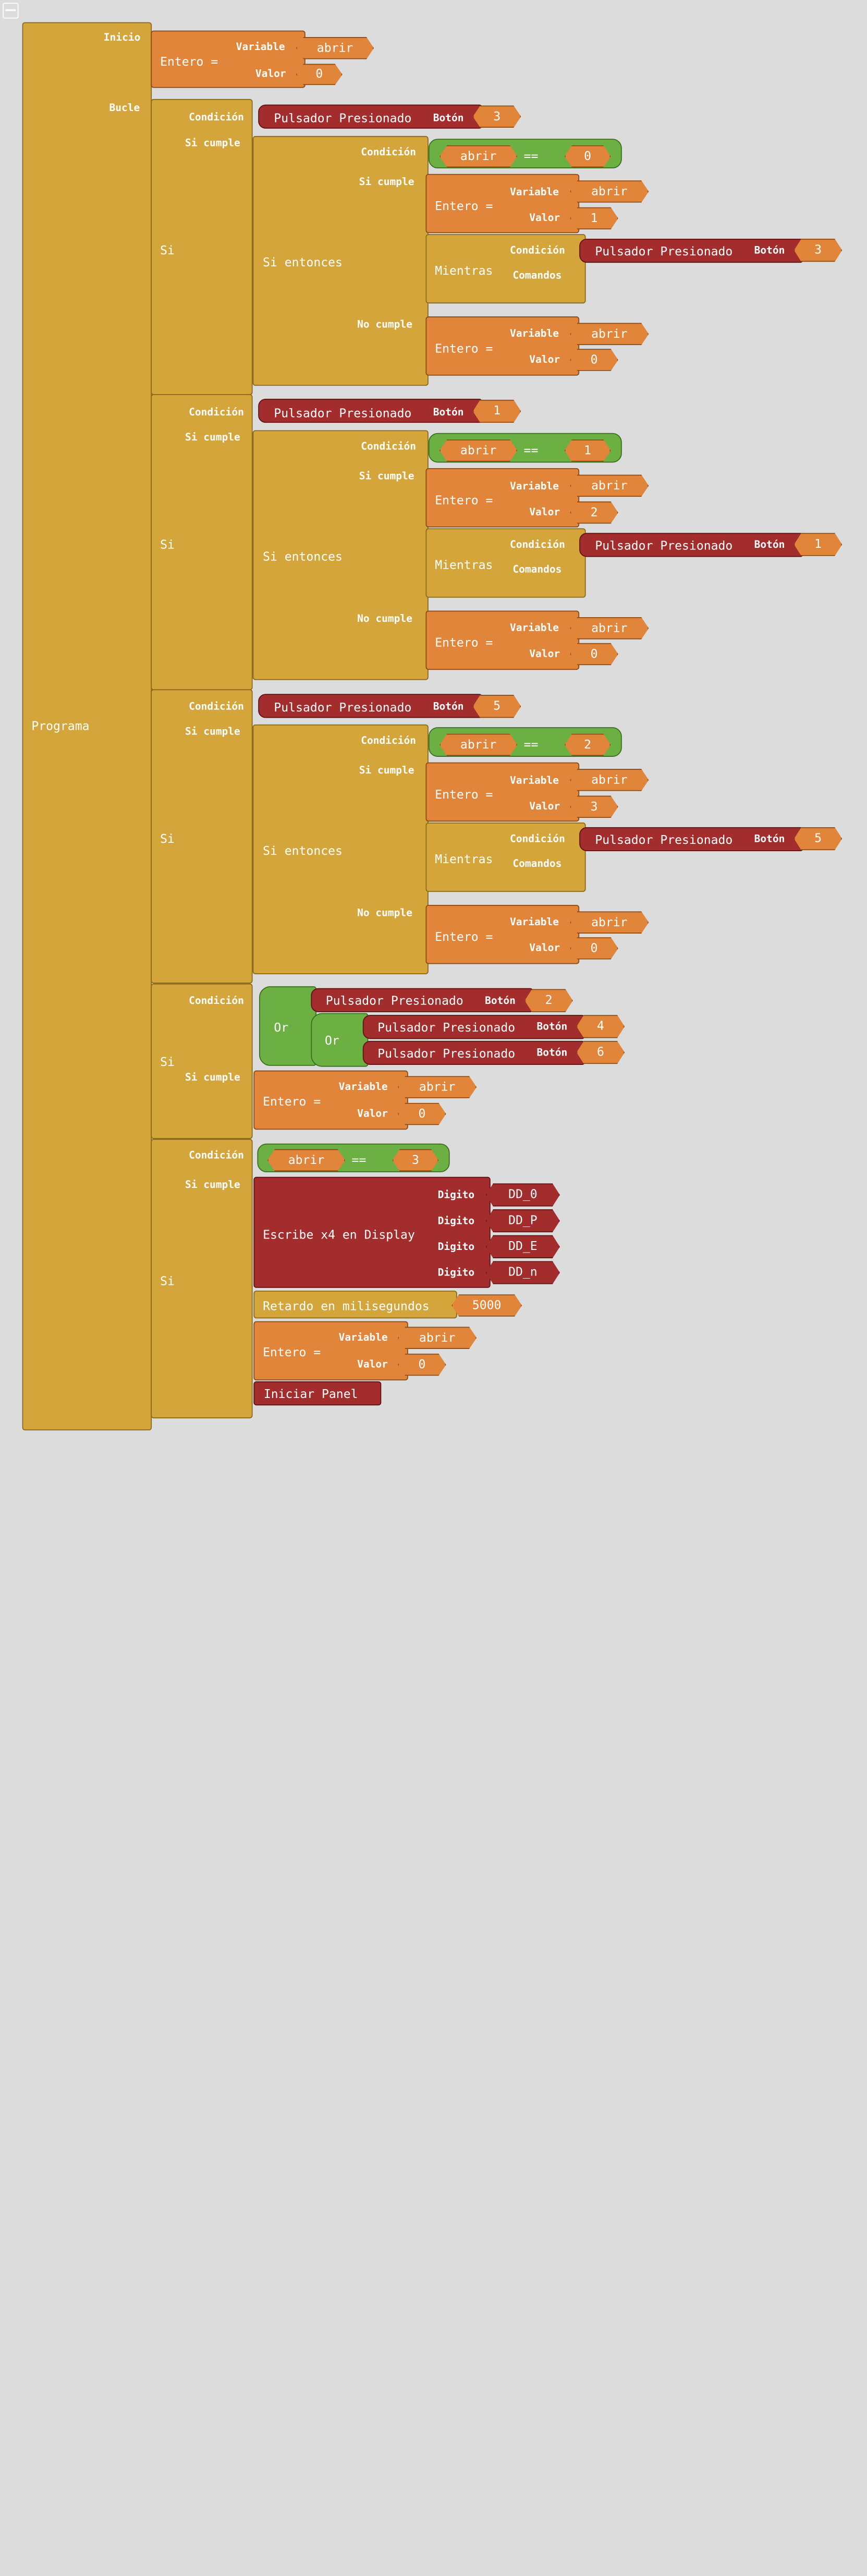 This screenshot has height=2576, width=867. Describe the element at coordinates (437, 1087) in the screenshot. I see `if4-set-variable: abrir` at that location.